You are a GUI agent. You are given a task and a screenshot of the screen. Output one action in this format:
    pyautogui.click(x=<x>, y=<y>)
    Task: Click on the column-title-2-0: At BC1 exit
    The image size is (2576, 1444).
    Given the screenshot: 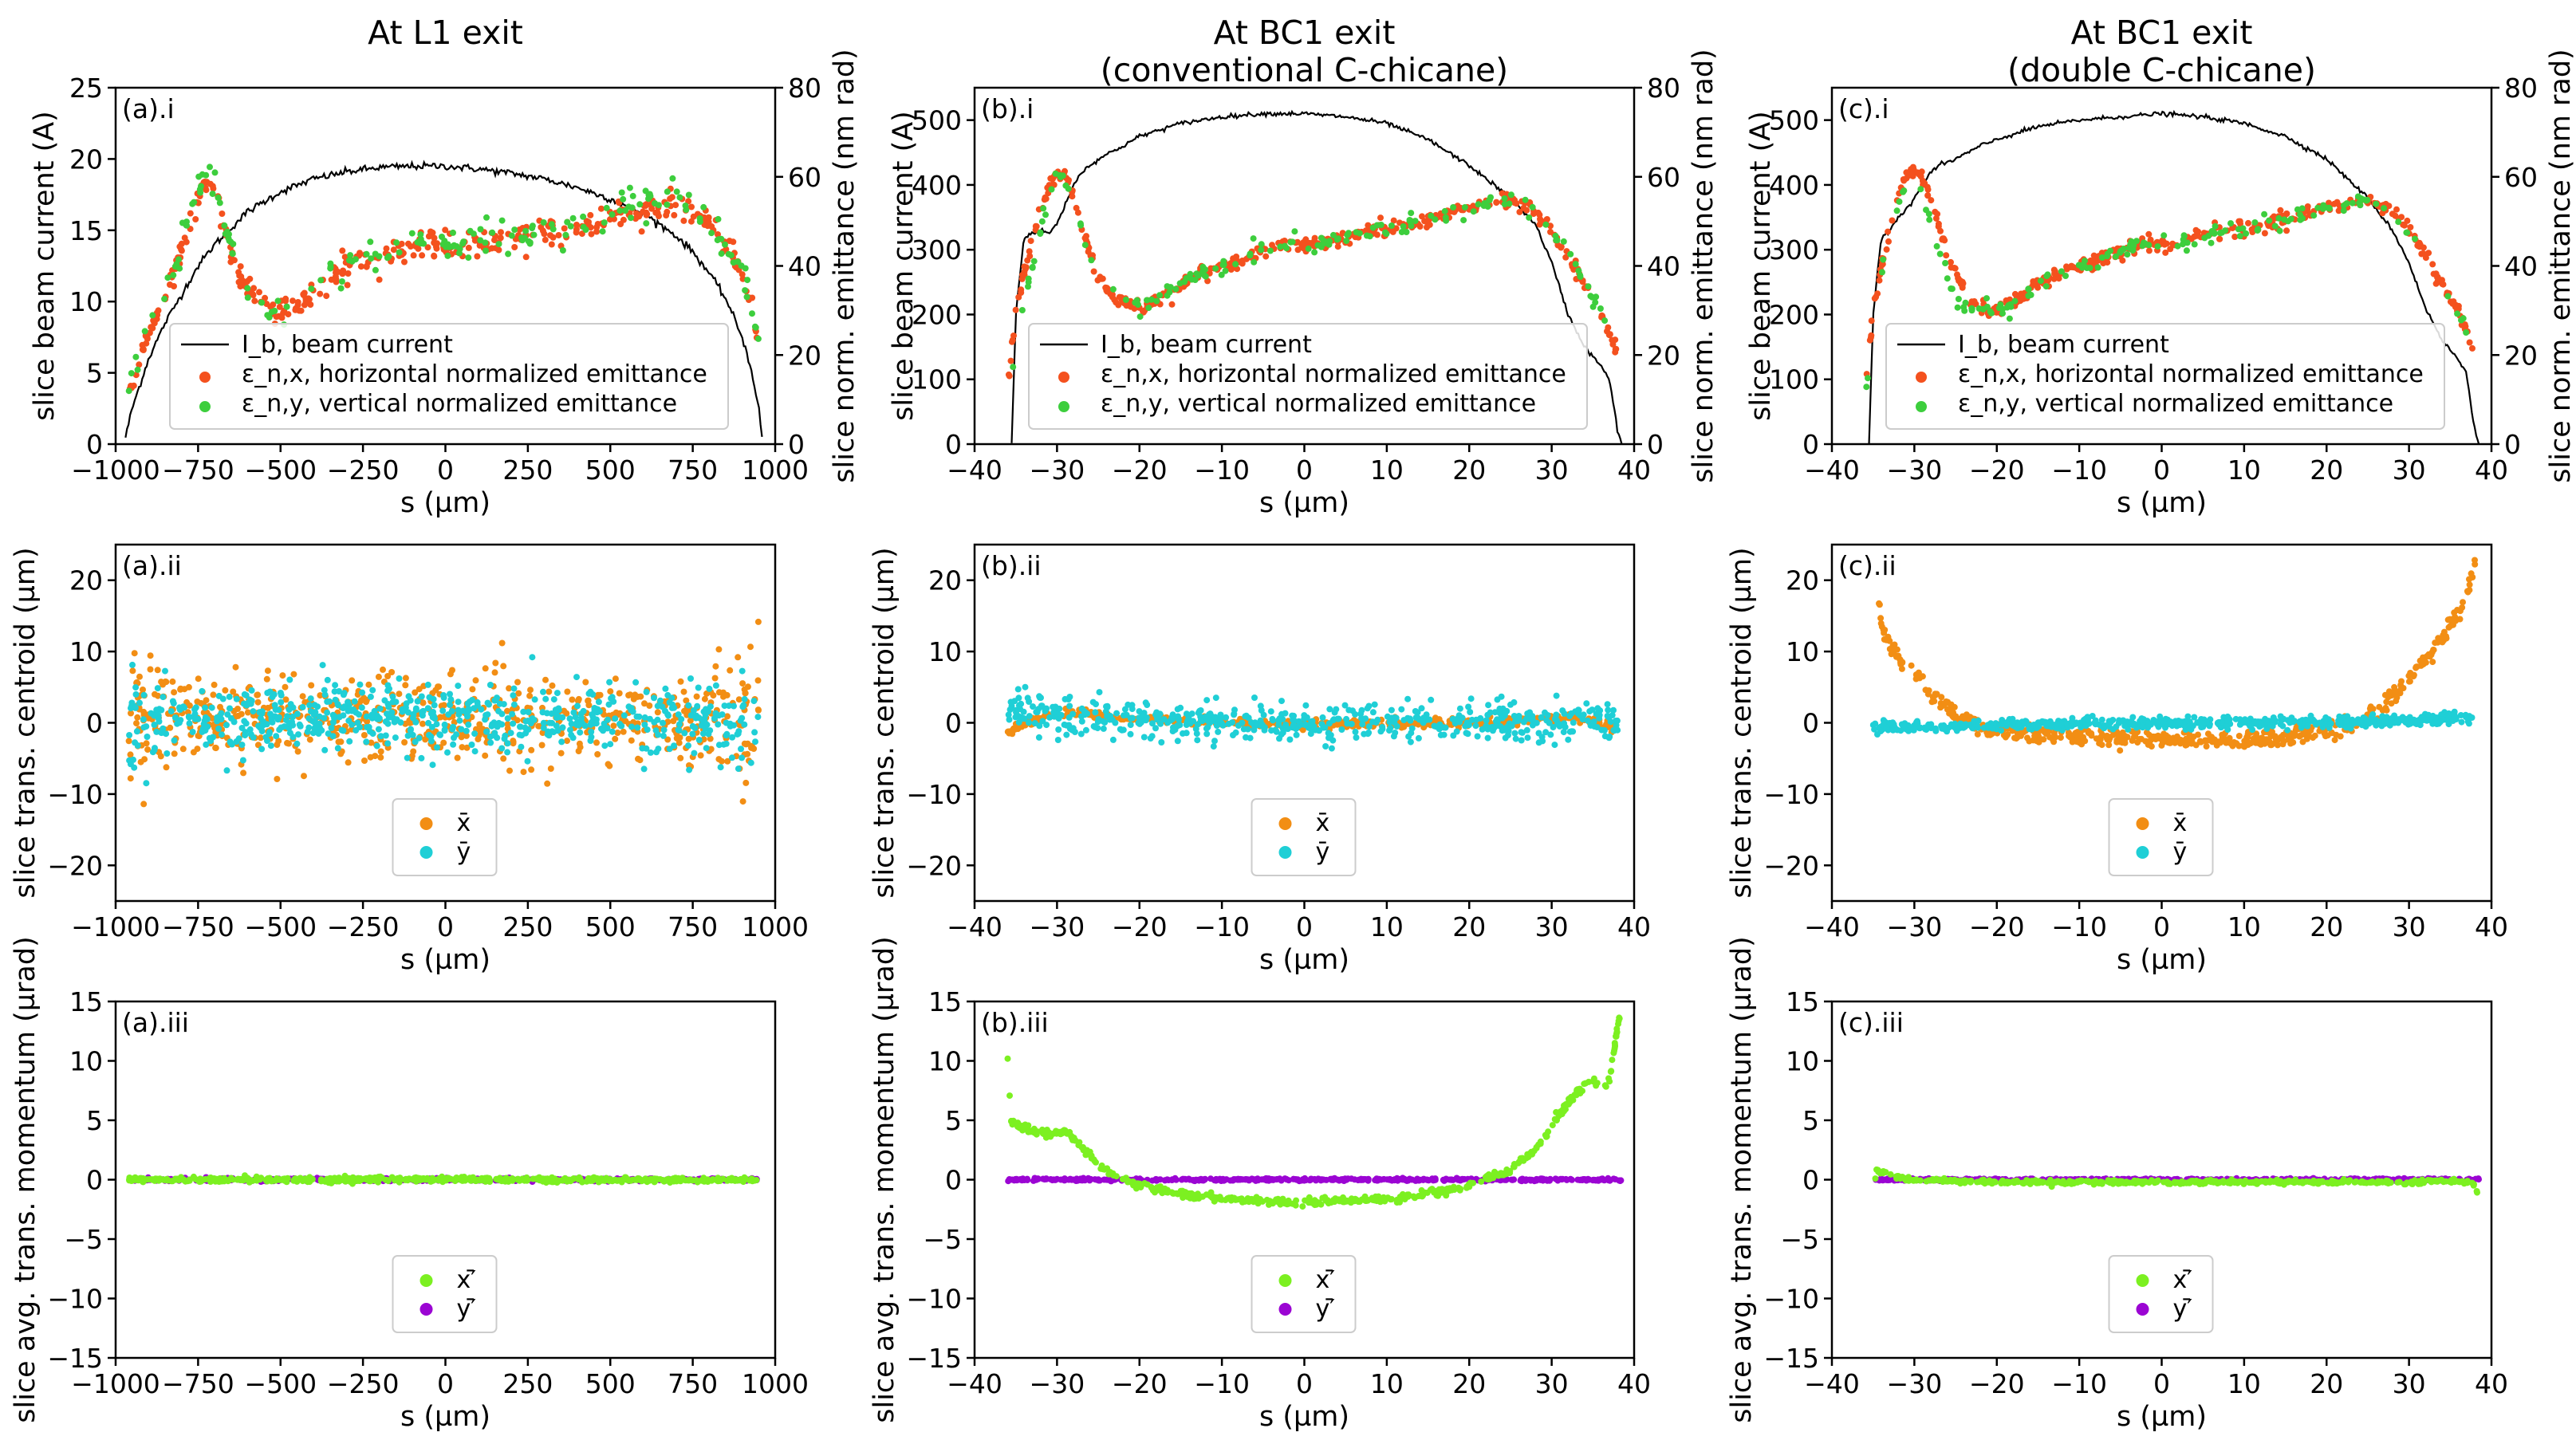 What is the action you would take?
    pyautogui.click(x=2162, y=33)
    